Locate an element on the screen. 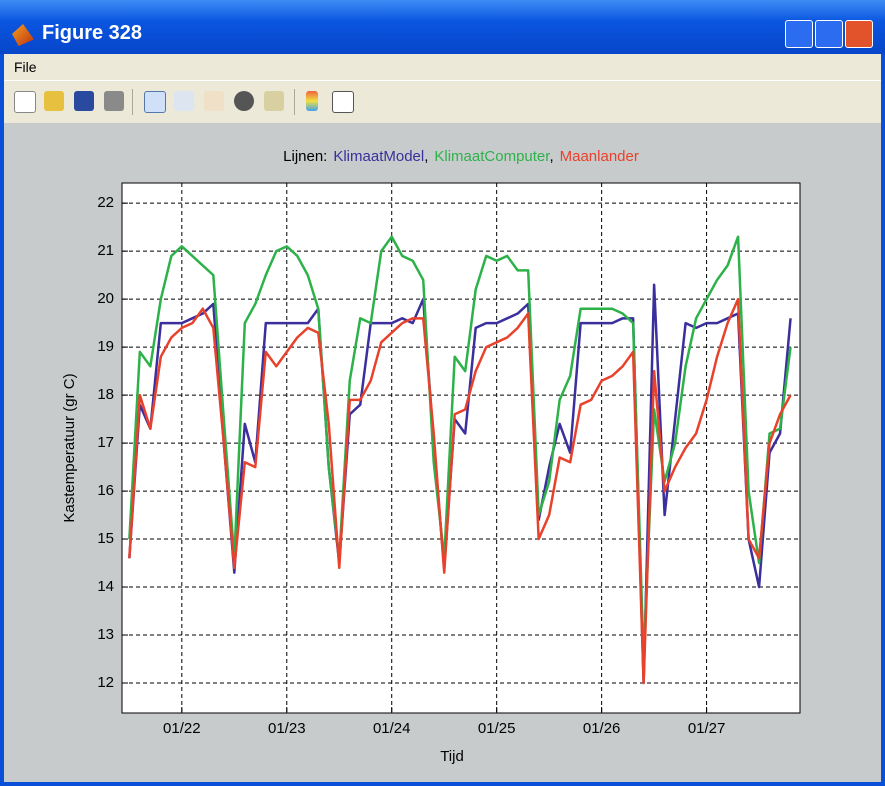 This screenshot has height=786, width=885. close-button is located at coordinates (859, 34).